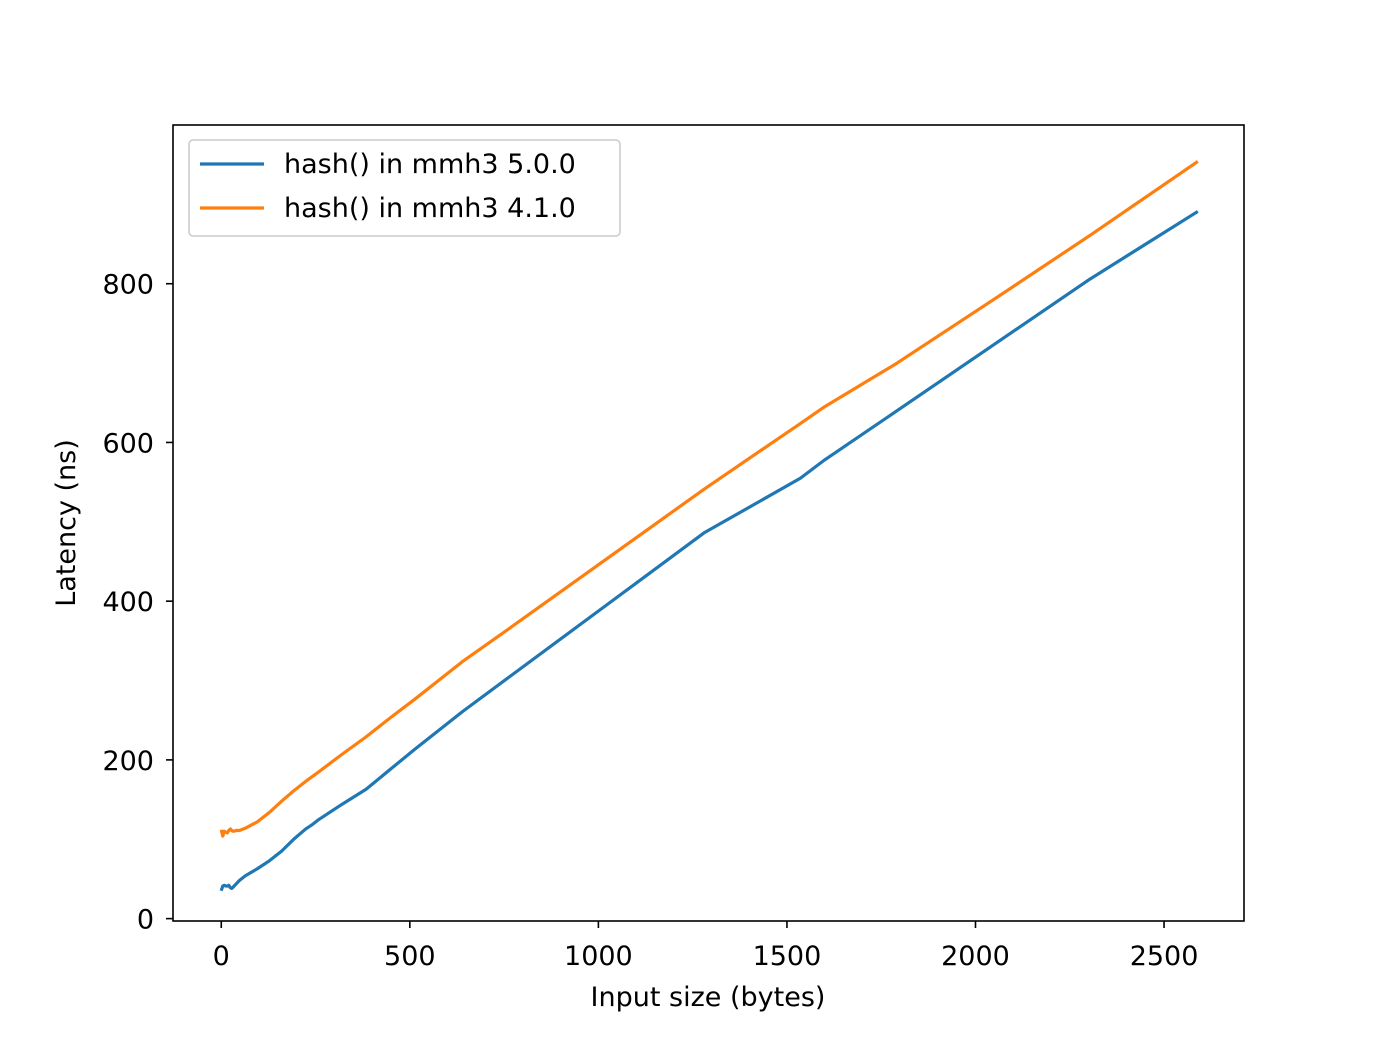 Image resolution: width=1382 pixels, height=1040 pixels. What do you see at coordinates (430, 208) in the screenshot?
I see `legend-label-2: hash() in mmh3 4.1.0` at bounding box center [430, 208].